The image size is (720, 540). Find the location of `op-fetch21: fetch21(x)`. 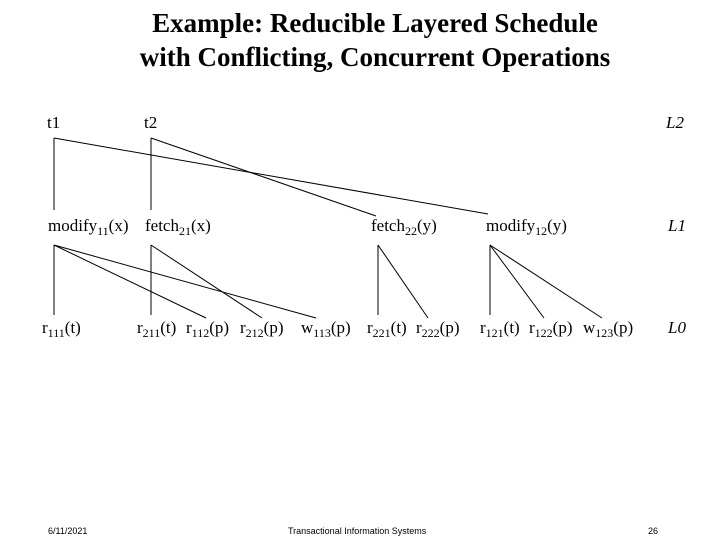

op-fetch21: fetch21(x) is located at coordinates (178, 227).